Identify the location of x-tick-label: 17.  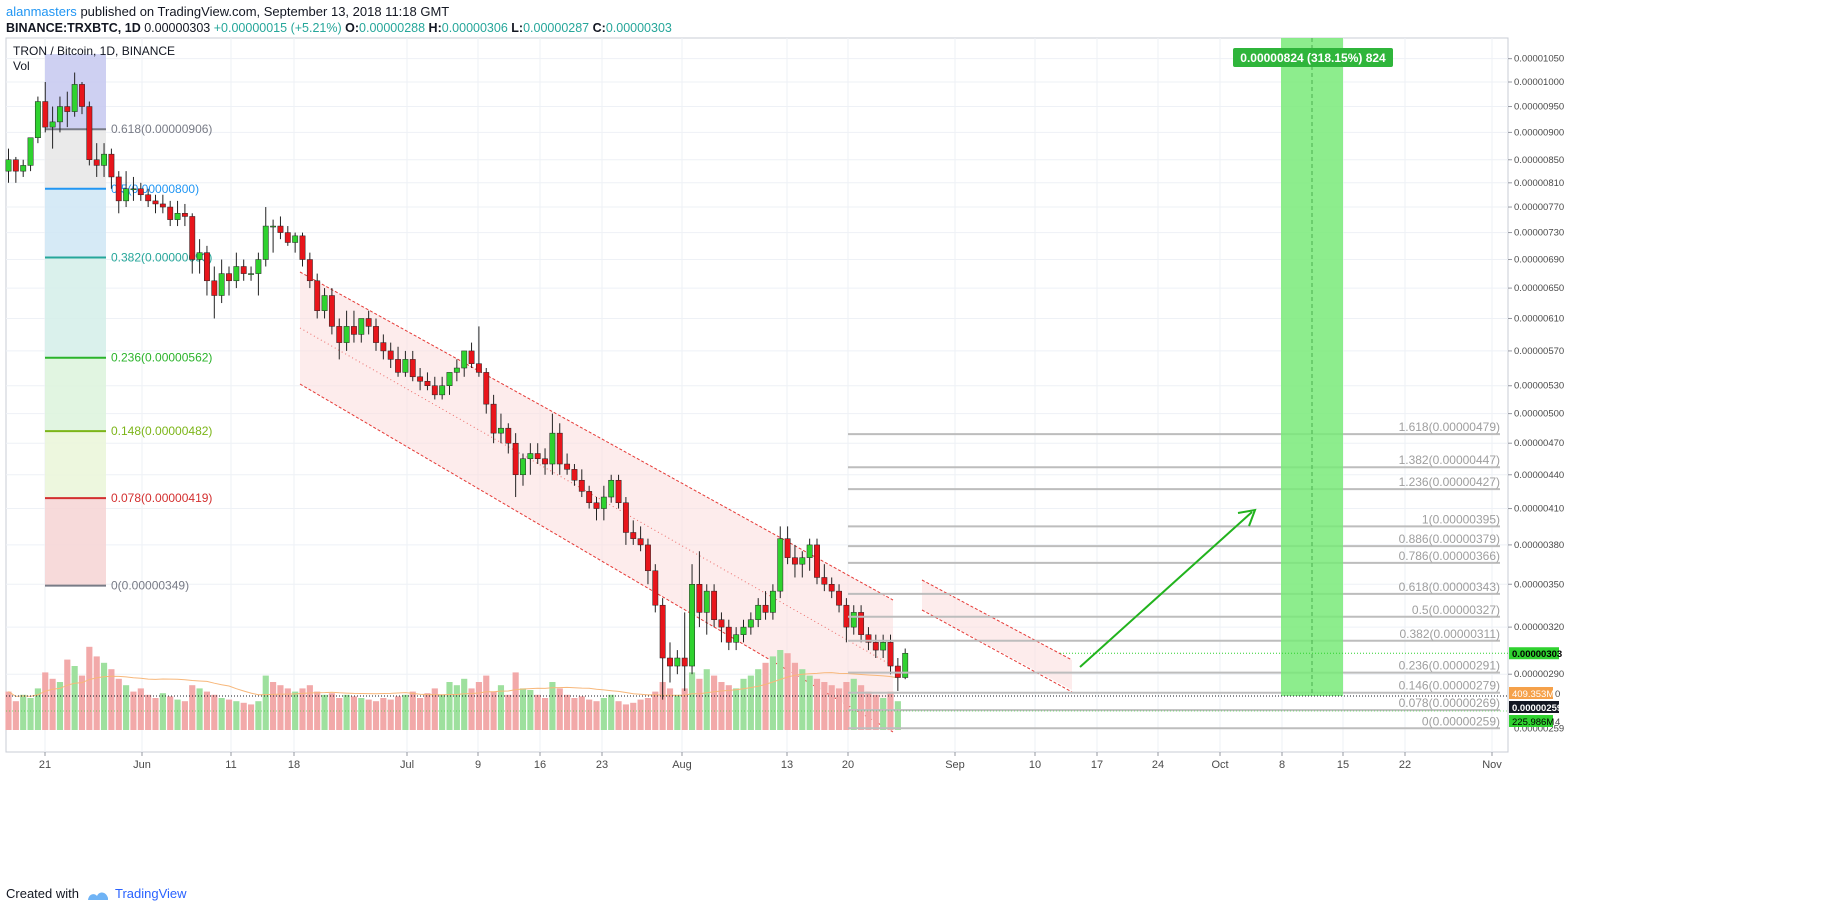
(1097, 765).